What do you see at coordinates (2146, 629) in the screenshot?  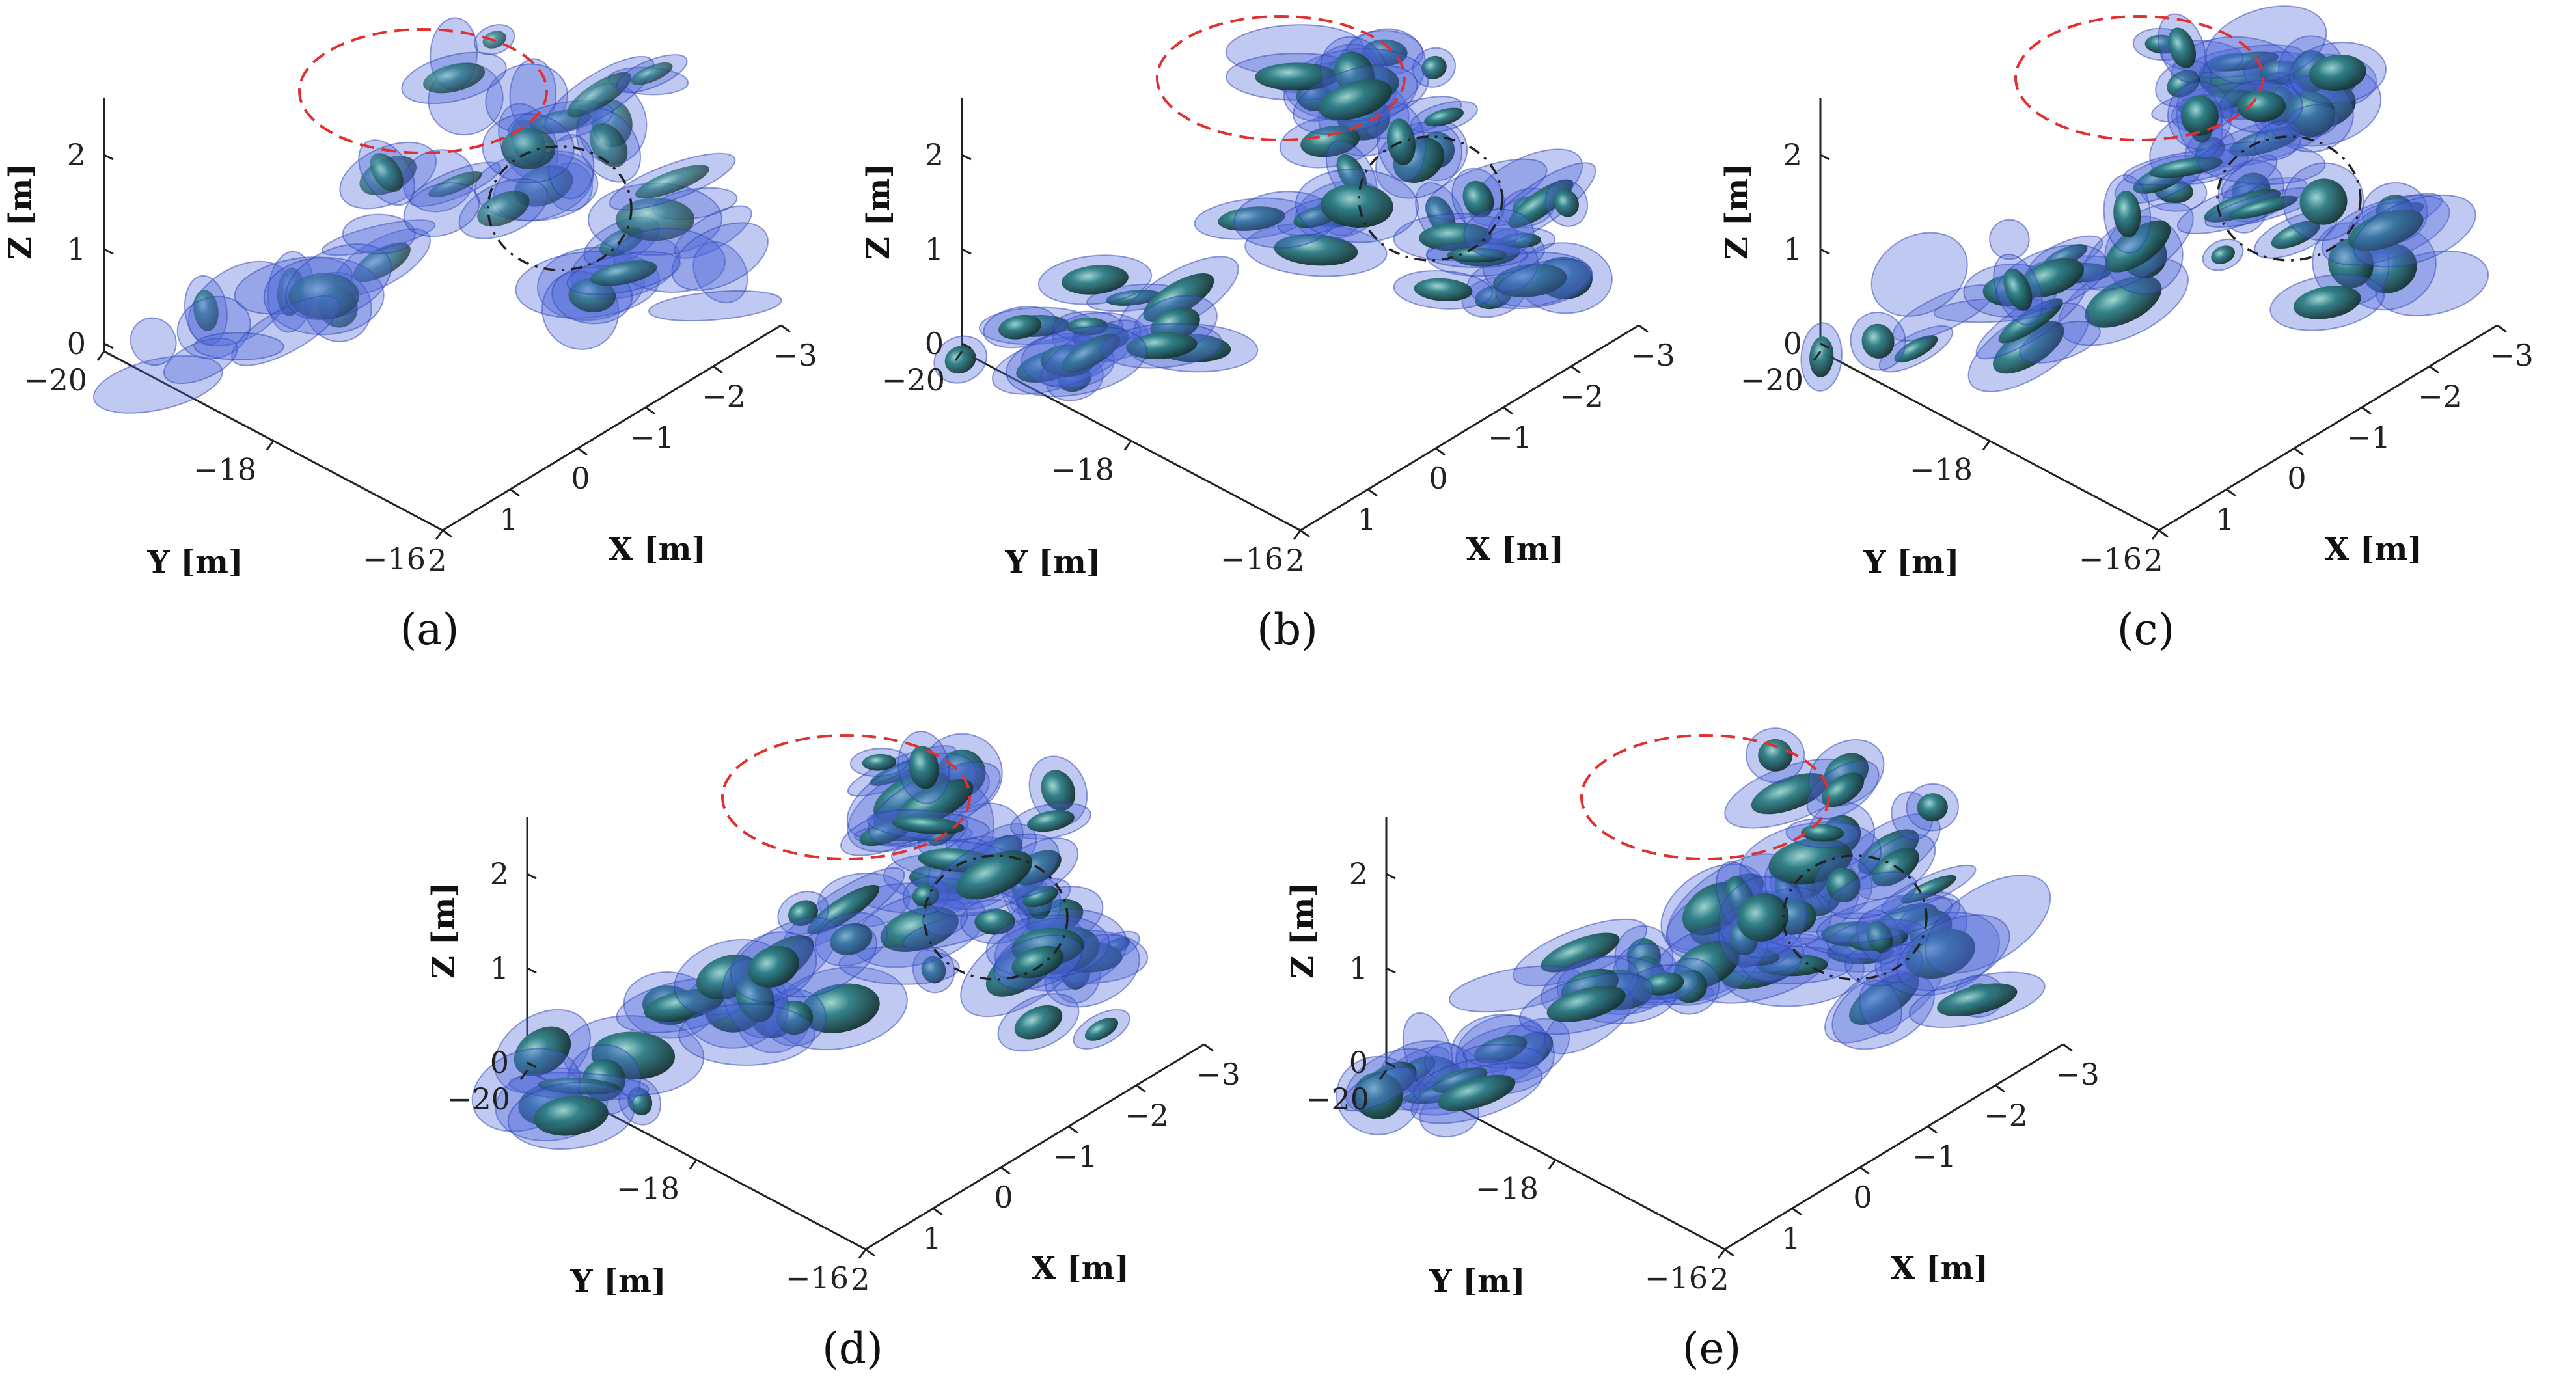 I see `panel-label: (c)` at bounding box center [2146, 629].